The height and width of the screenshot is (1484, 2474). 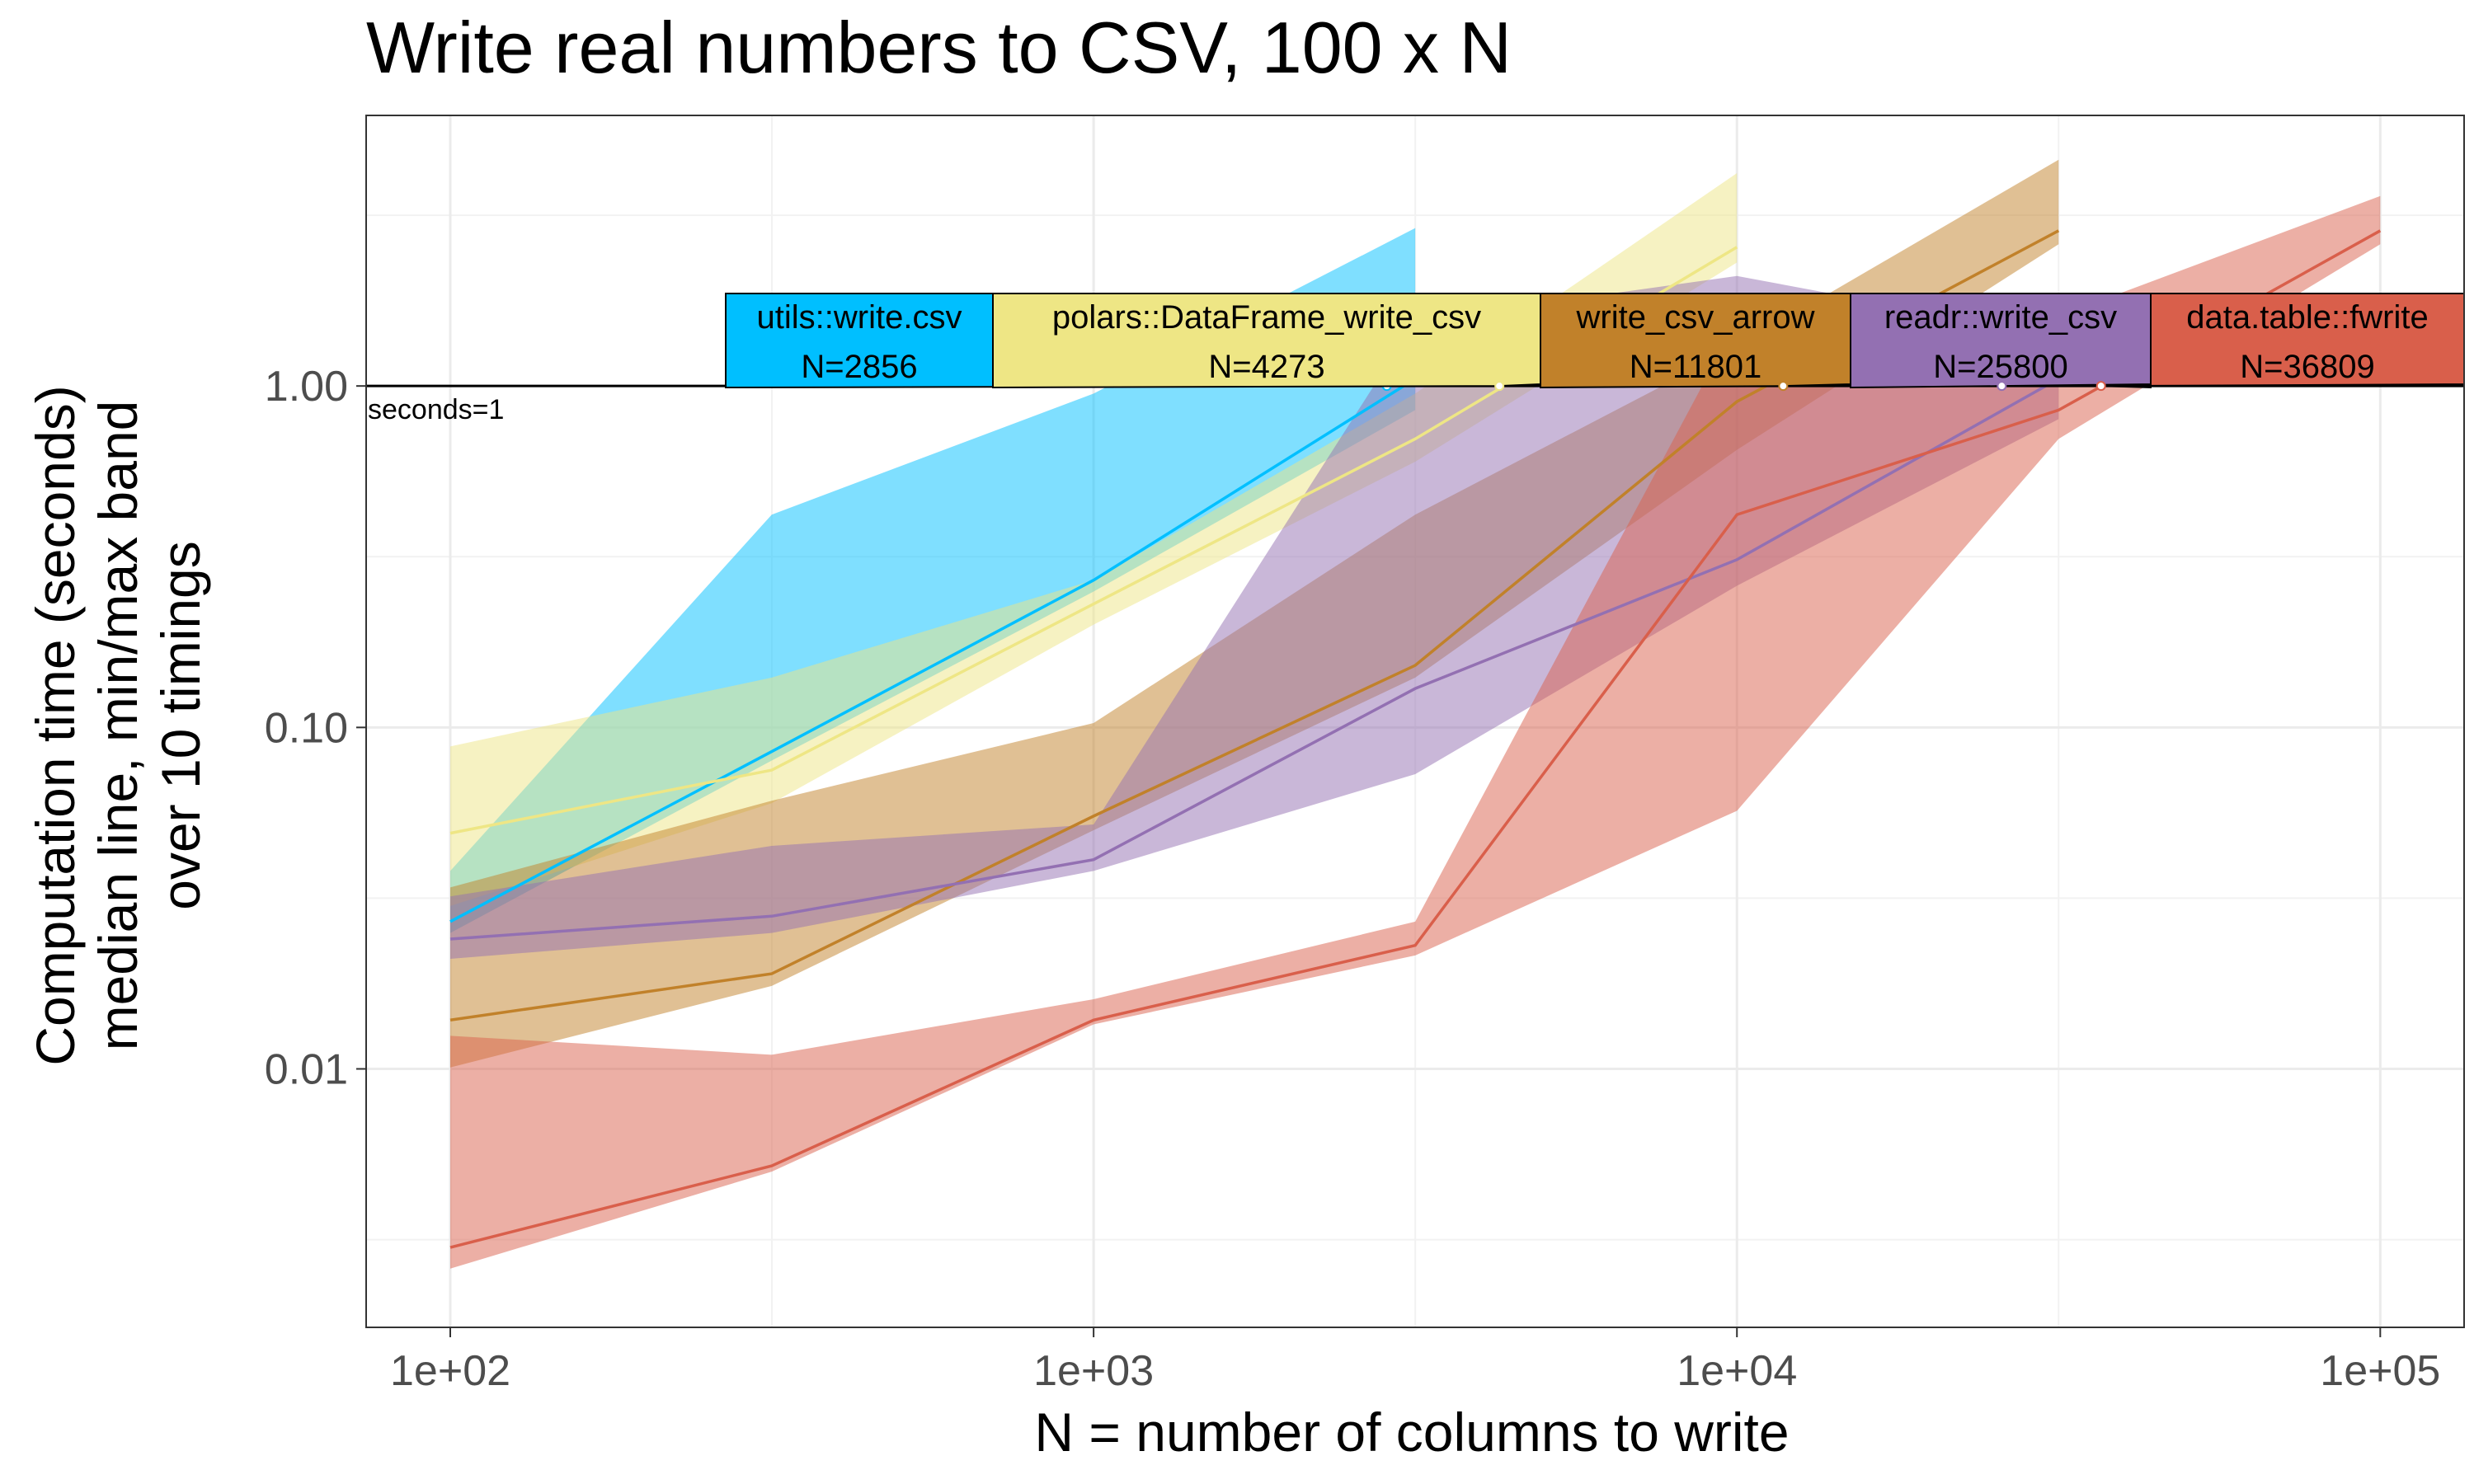 I want to click on direct-label-box-data-table-fwrite, so click(x=2282, y=341).